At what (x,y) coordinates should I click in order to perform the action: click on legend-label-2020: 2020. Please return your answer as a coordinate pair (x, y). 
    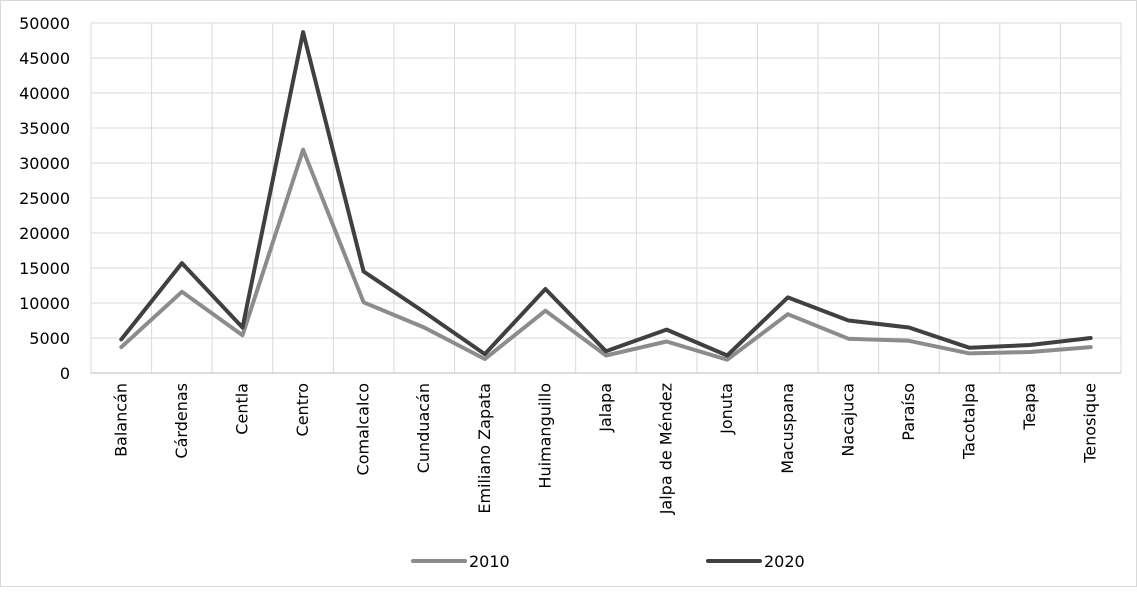
    Looking at the image, I should click on (784, 561).